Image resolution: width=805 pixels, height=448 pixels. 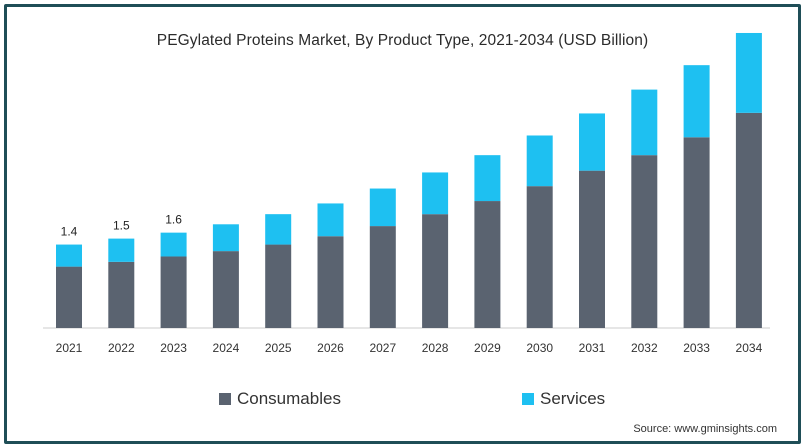 I want to click on source-note: Source: www.gminsights.com, so click(x=705, y=429).